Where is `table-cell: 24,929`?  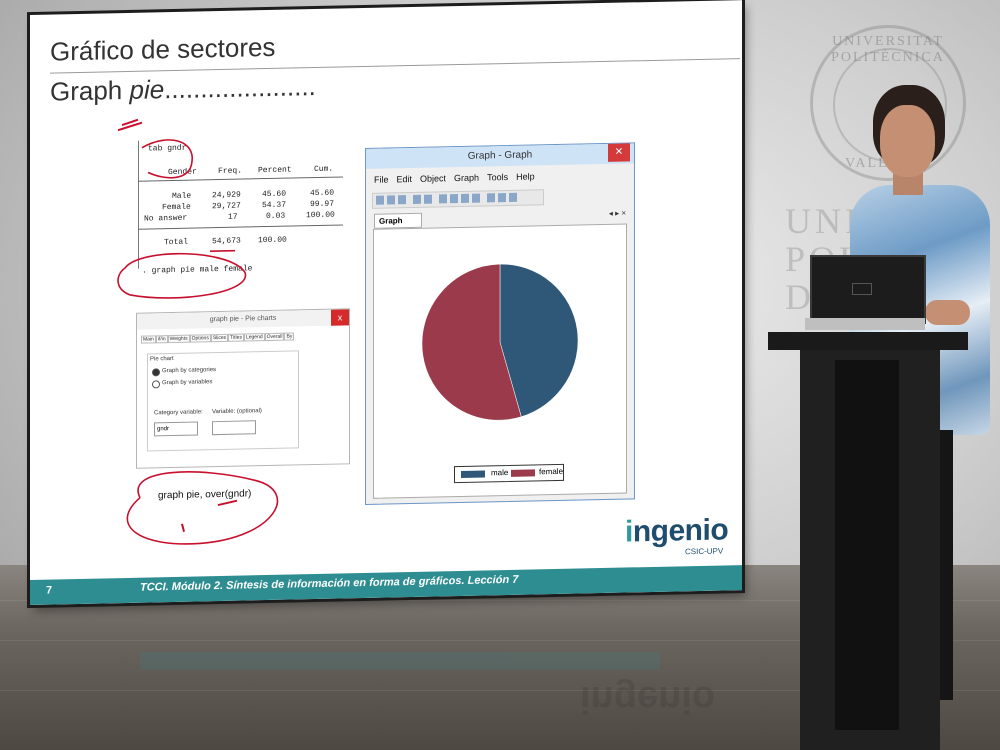
table-cell: 24,929 is located at coordinates (226, 195).